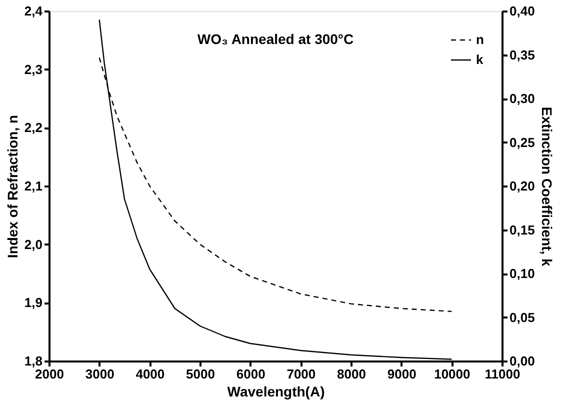 The width and height of the screenshot is (586, 420). Describe the element at coordinates (49, 374) in the screenshot. I see `x-tick-label: 2000` at that location.